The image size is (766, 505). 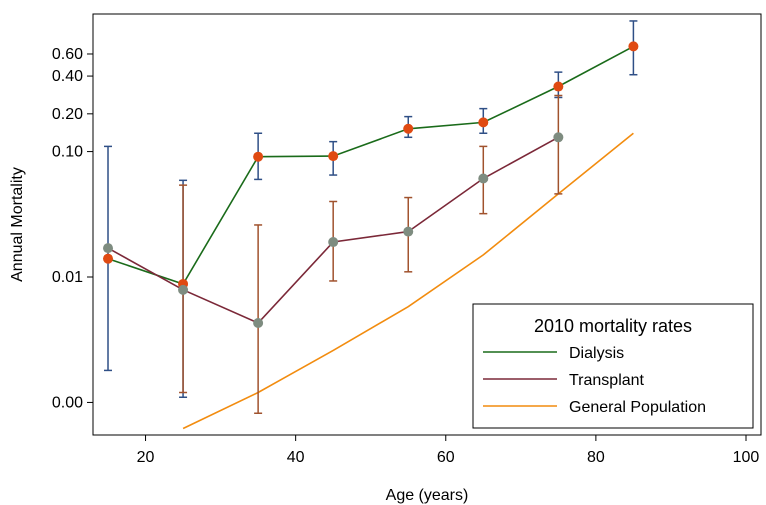 What do you see at coordinates (146, 457) in the screenshot?
I see `x-tick-label: 20` at bounding box center [146, 457].